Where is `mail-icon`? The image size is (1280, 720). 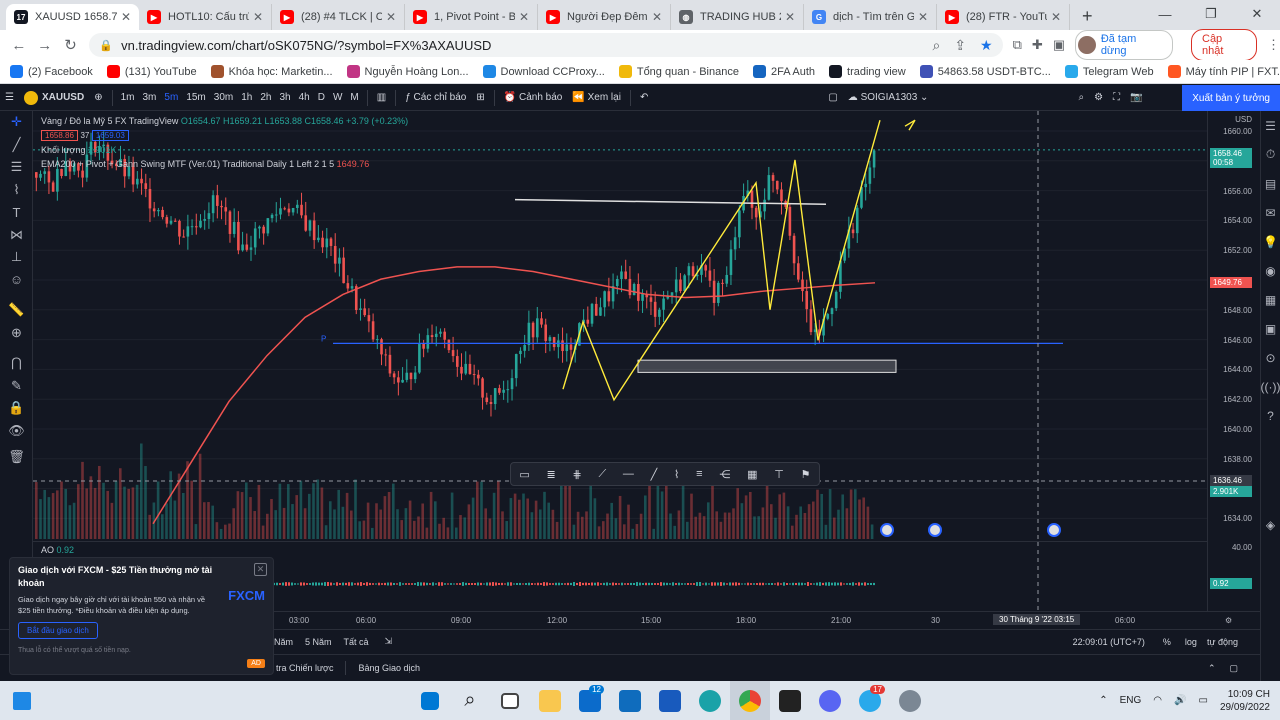 mail-icon is located at coordinates (630, 700).